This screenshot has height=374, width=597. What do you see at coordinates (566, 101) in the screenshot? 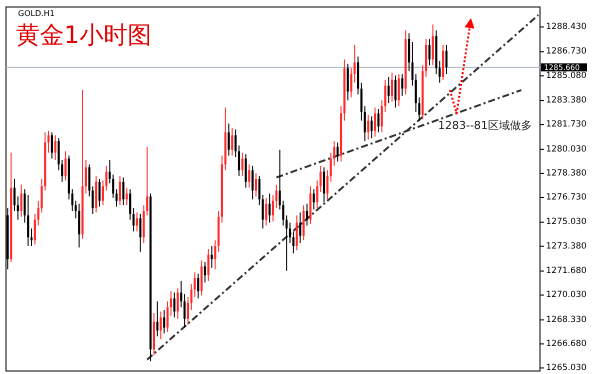
I see `y-tick-label: 1283.380` at bounding box center [566, 101].